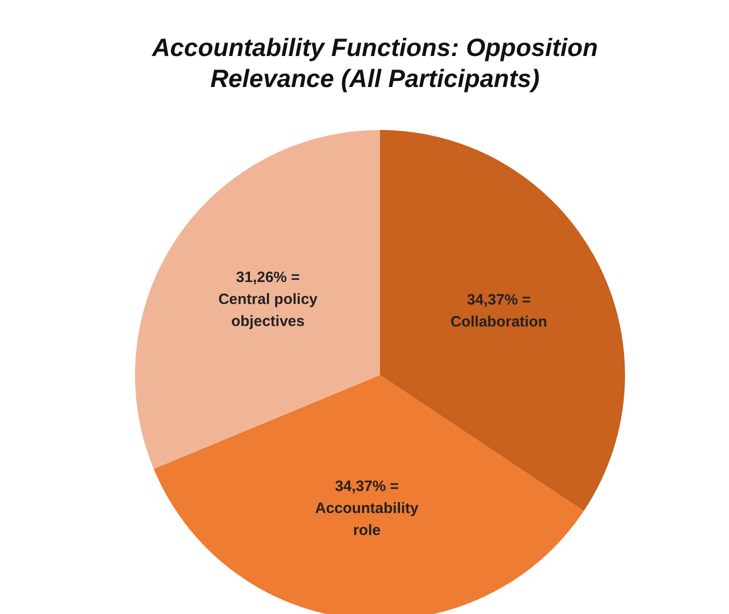 The image size is (729, 614). Describe the element at coordinates (367, 520) in the screenshot. I see `slice-label: Accountability role` at that location.